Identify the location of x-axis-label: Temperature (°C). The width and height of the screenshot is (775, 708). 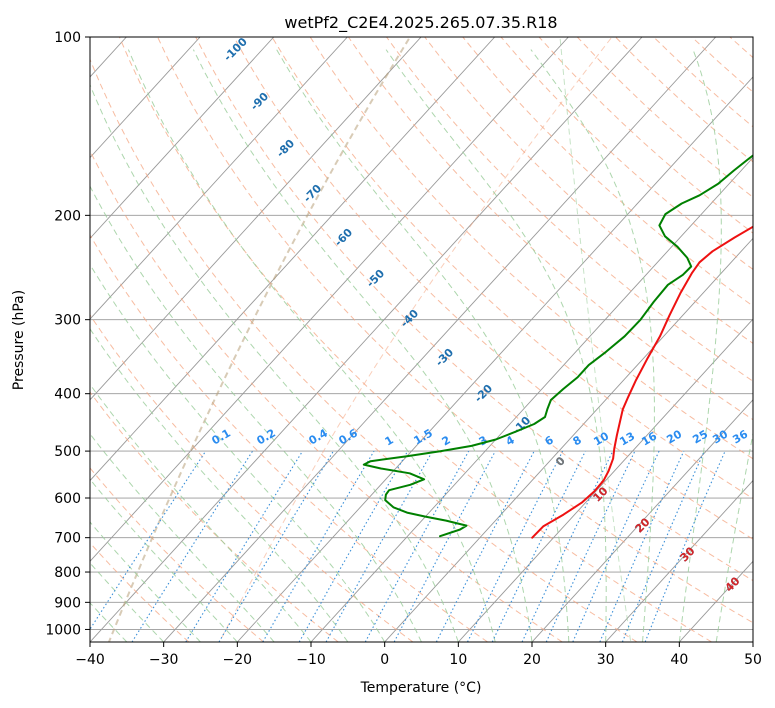
(421, 688).